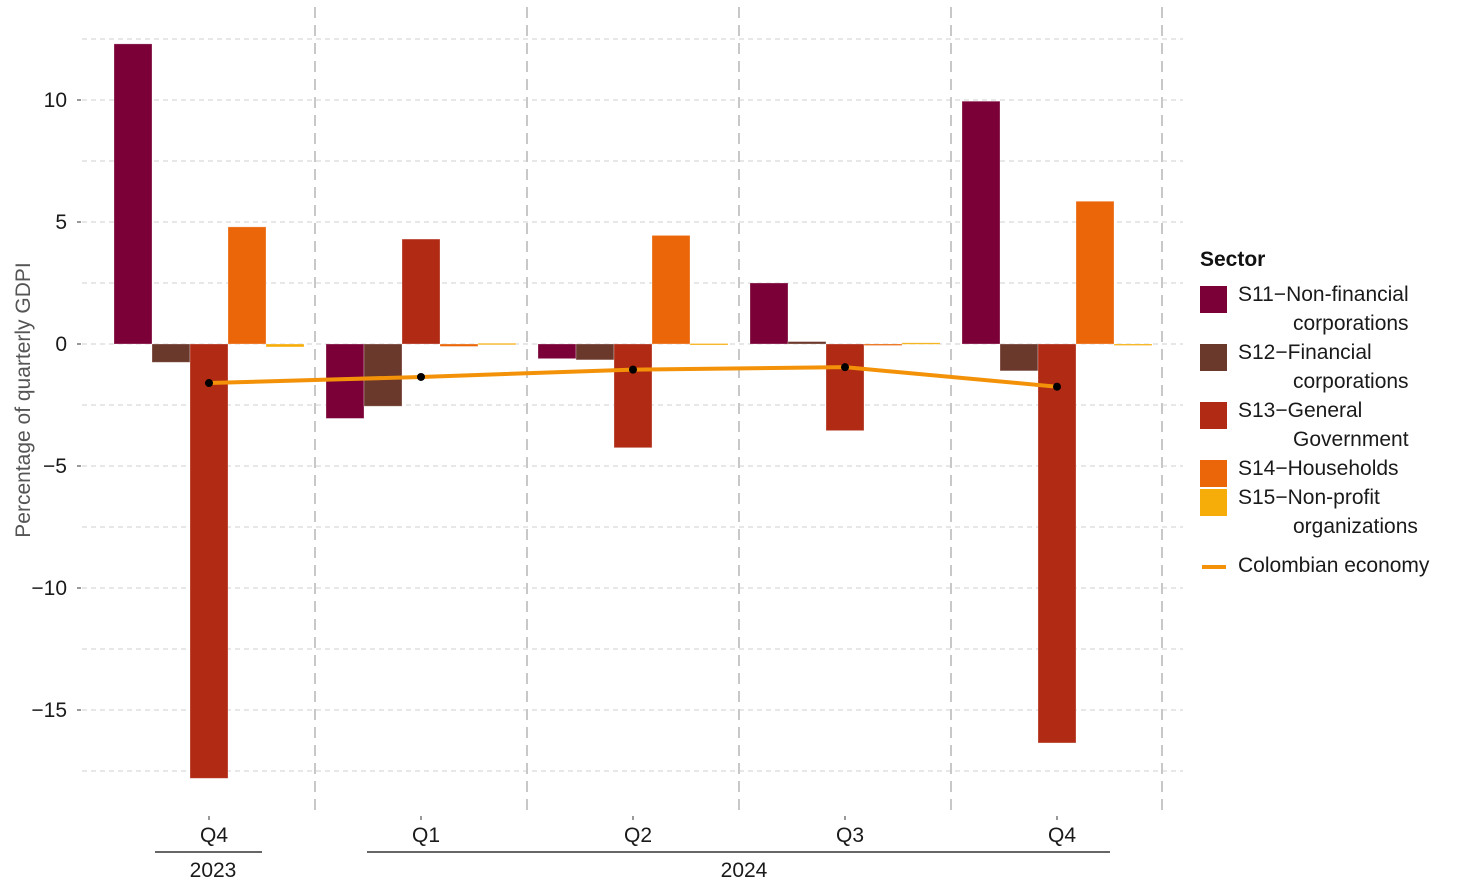 This screenshot has width=1480, height=880. Describe the element at coordinates (632, 848) in the screenshot. I see `x-axis: Q4 Q1 Q2 Q3 Q4 2023 2024` at that location.